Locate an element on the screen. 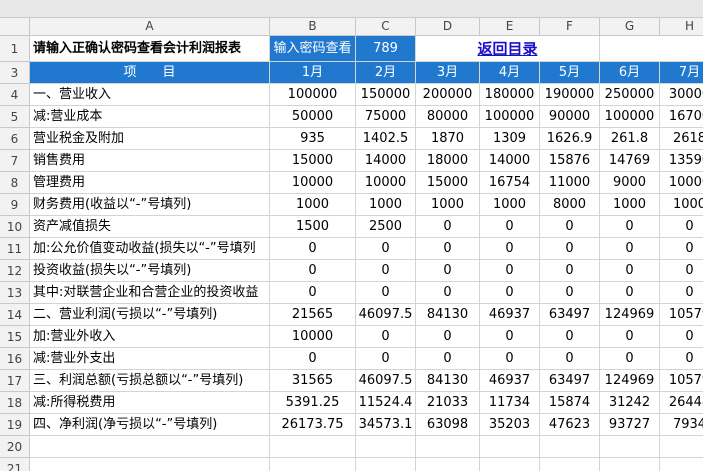  value-cell: 84130 is located at coordinates (448, 315).